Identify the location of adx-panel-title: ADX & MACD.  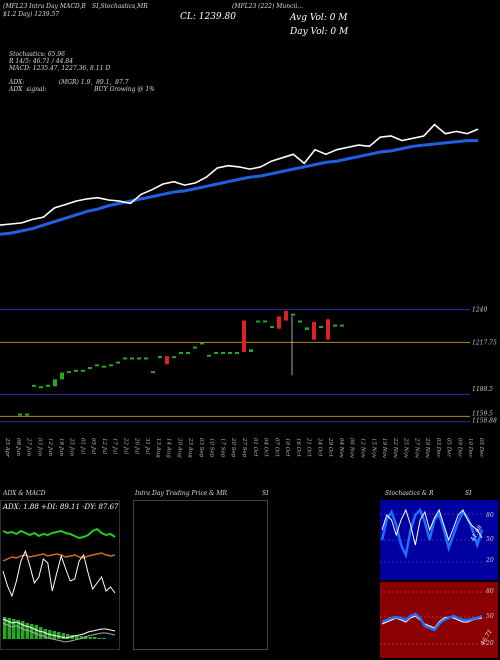
(24, 493).